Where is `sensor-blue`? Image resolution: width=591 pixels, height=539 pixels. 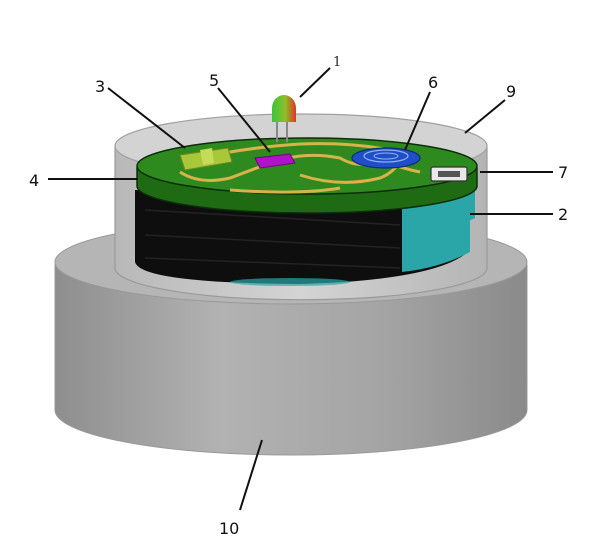 sensor-blue is located at coordinates (386, 158).